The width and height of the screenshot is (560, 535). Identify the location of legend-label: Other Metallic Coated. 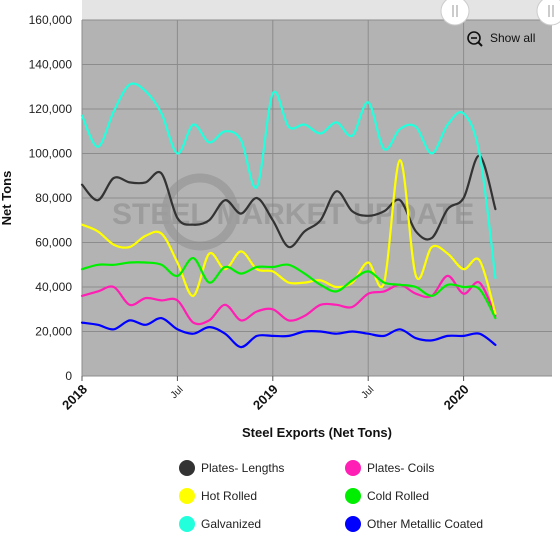
(425, 524).